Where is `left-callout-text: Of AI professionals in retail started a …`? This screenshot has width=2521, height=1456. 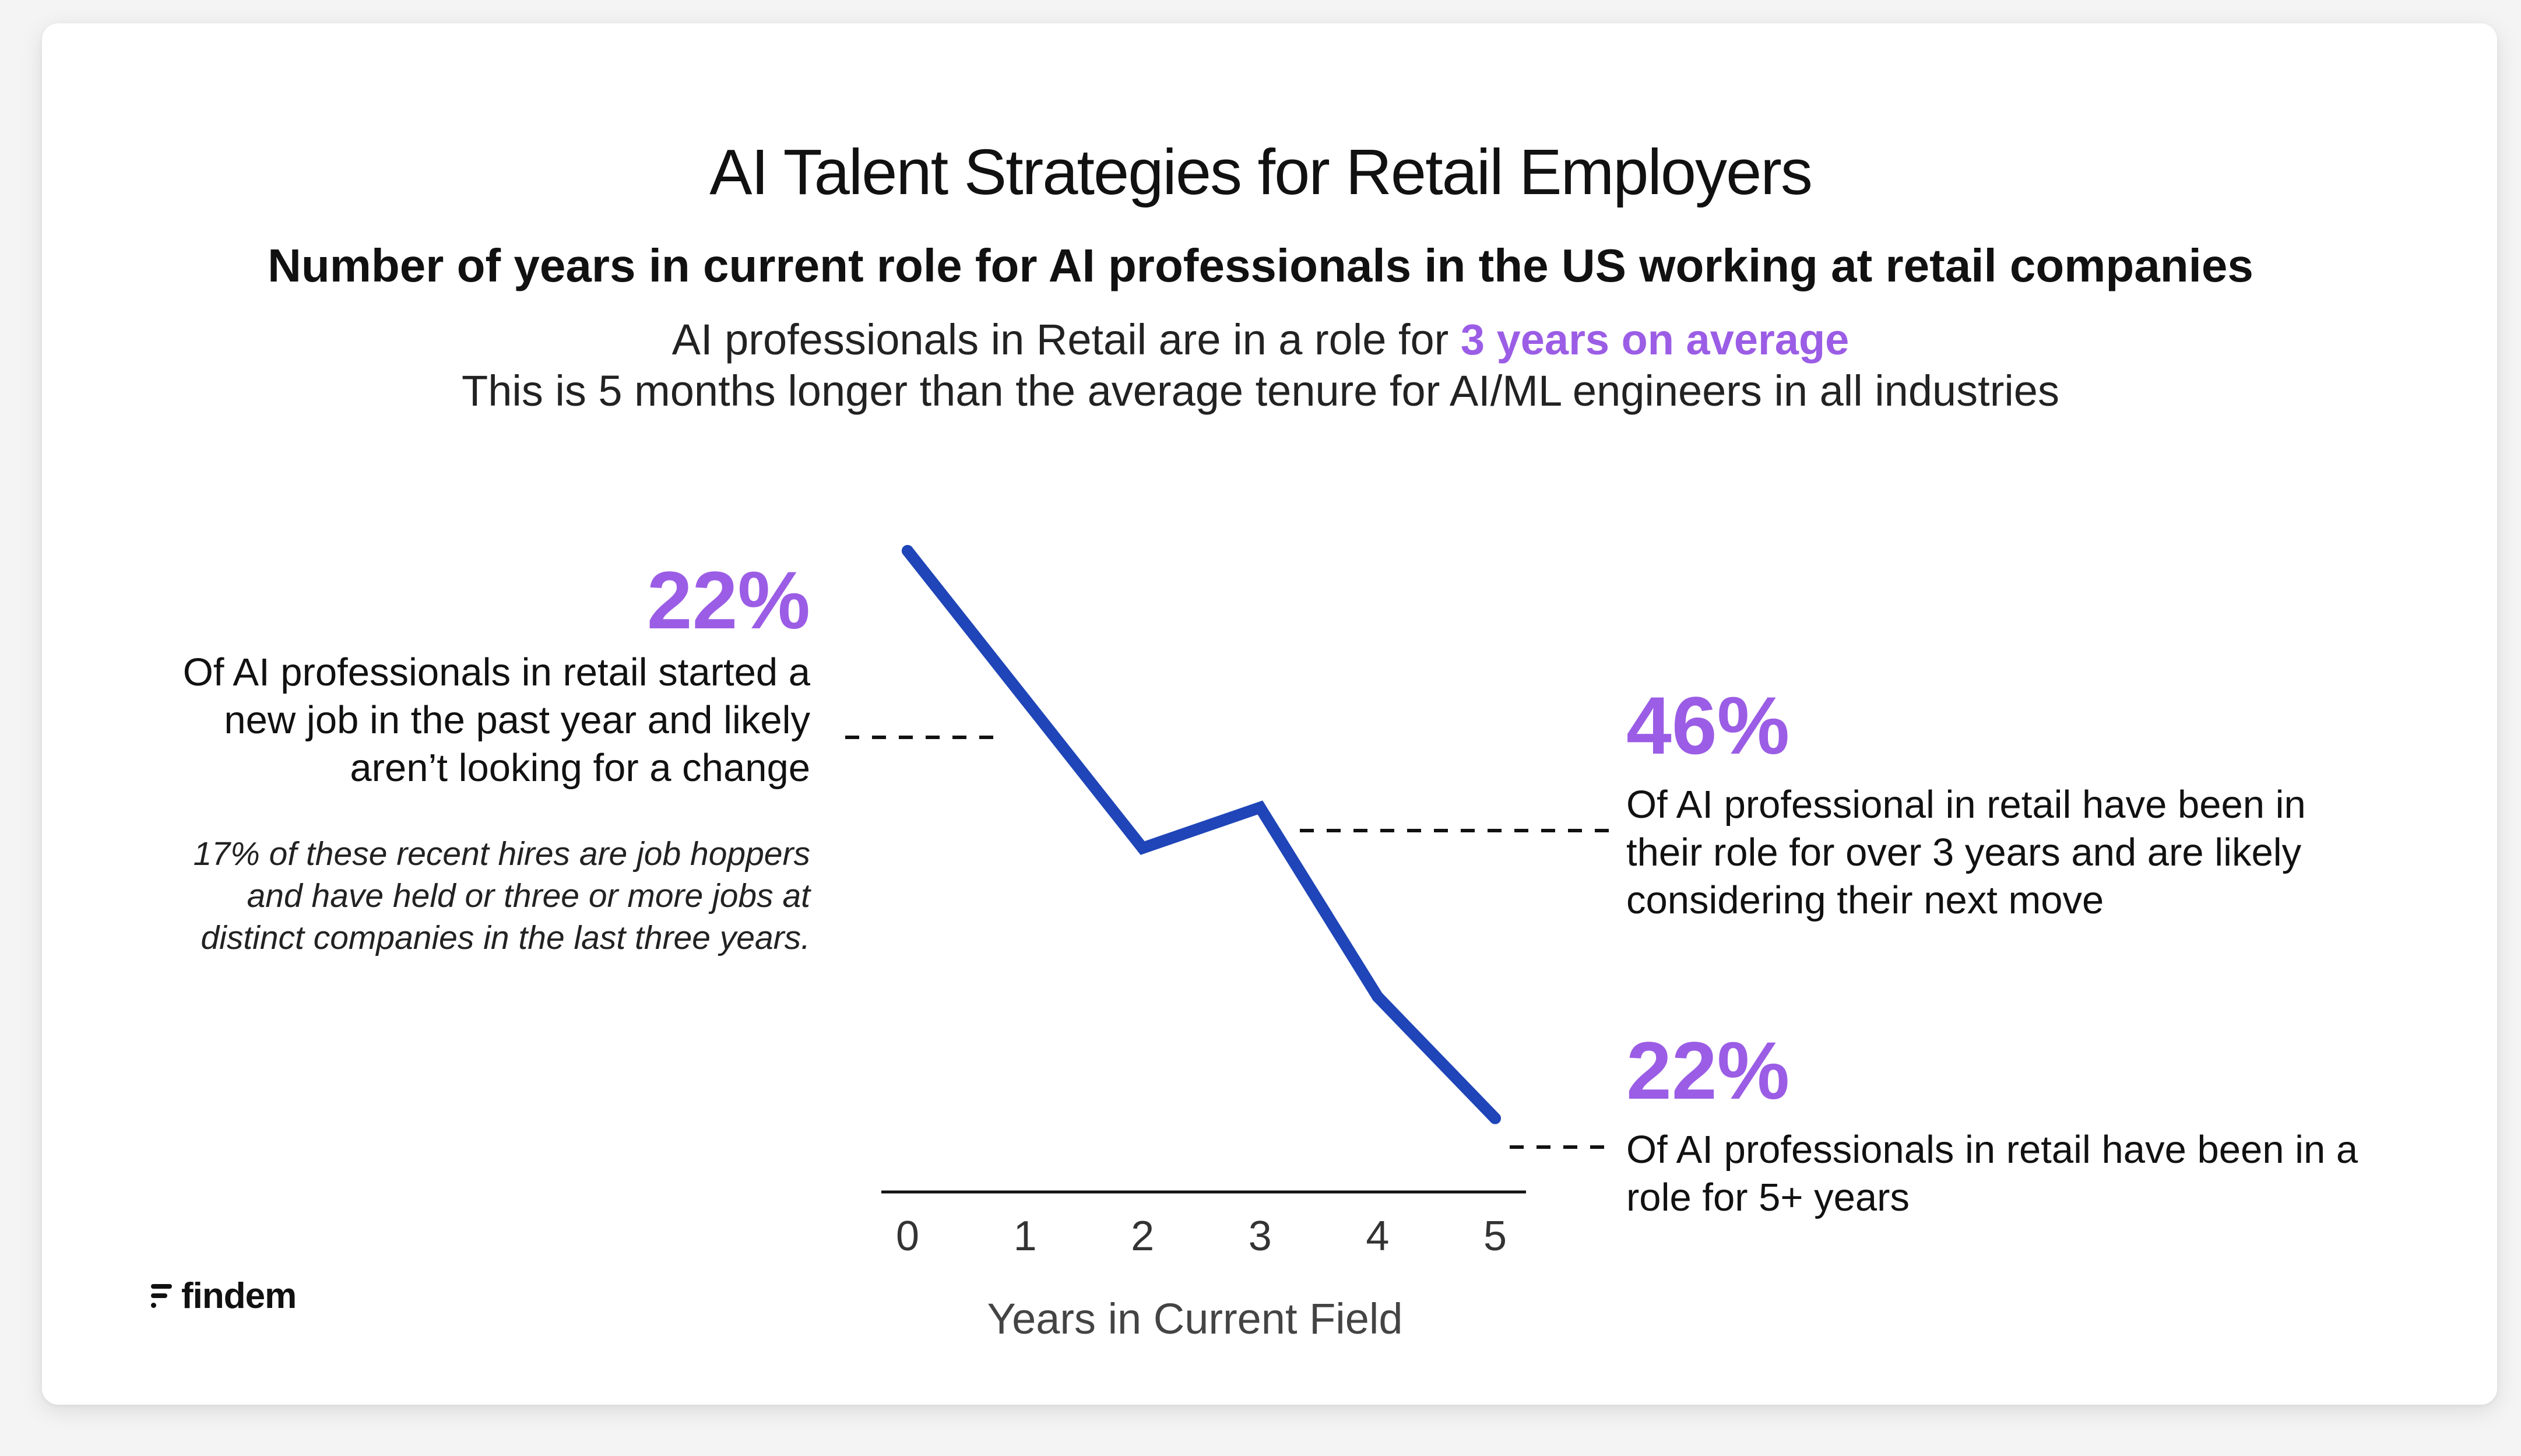
left-callout-text: Of AI professionals in retail started a … is located at coordinates (496, 720).